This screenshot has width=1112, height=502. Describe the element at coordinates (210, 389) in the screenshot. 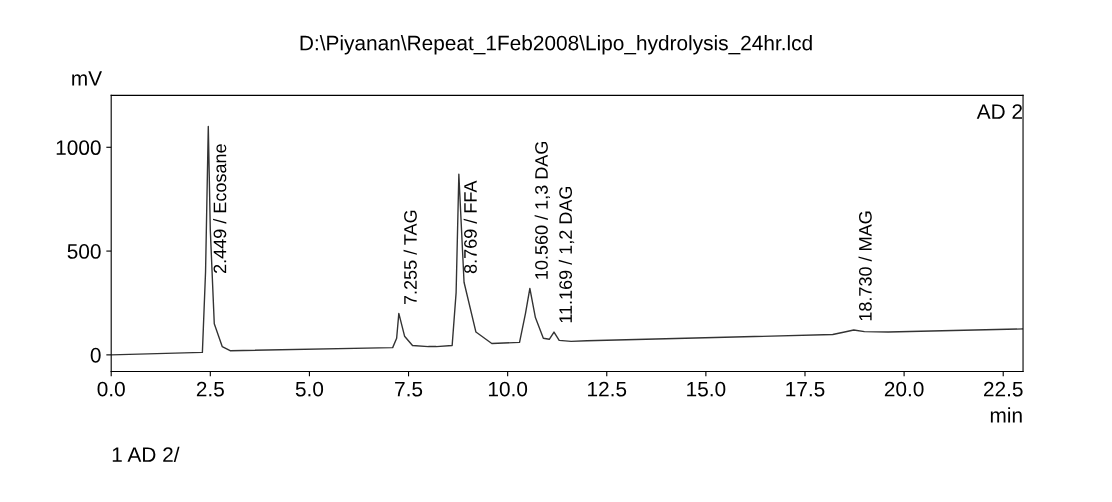

I see `x-tick-label: 2.5` at that location.